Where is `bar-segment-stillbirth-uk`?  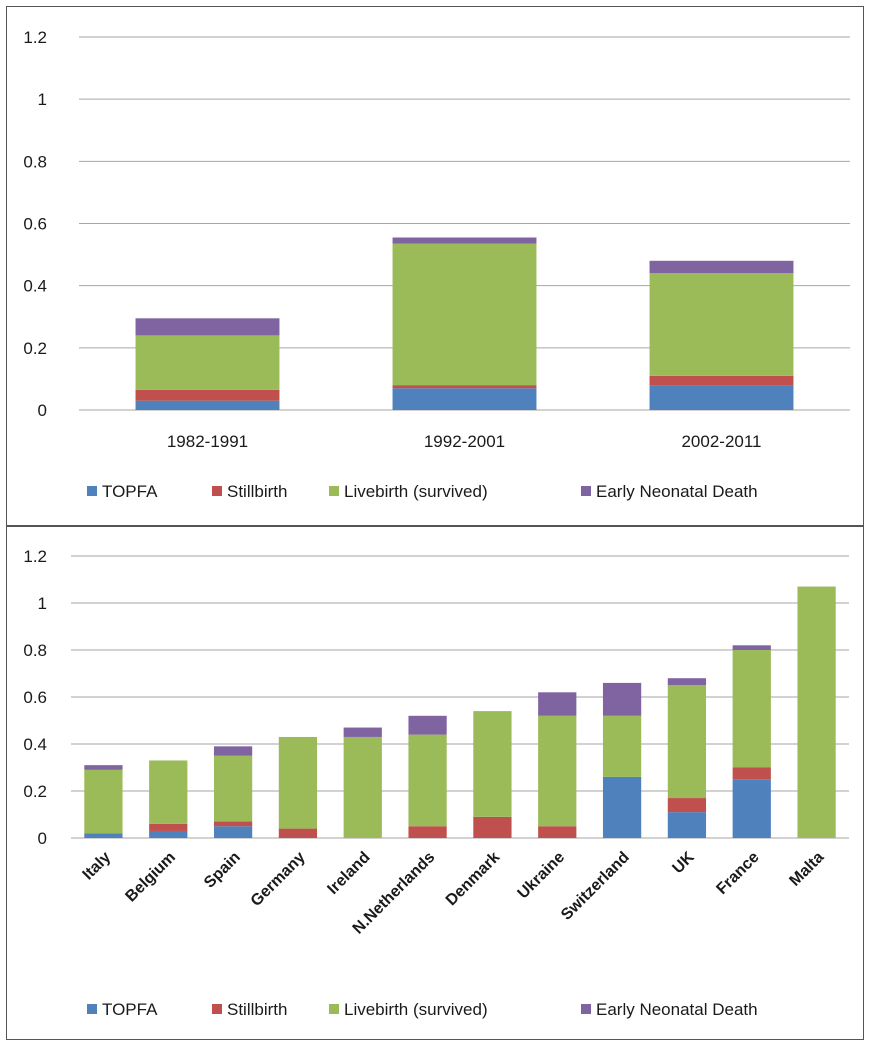
bar-segment-stillbirth-uk is located at coordinates (687, 805).